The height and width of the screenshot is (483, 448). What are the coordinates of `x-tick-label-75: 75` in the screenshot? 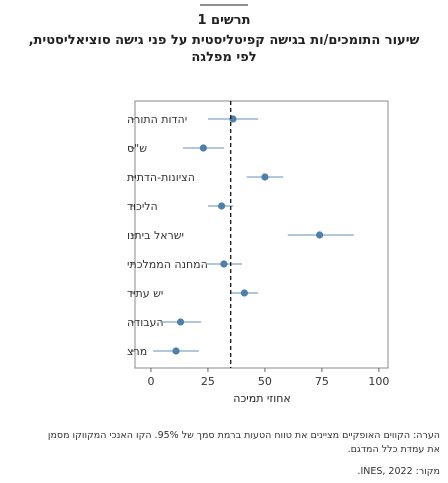 It's located at (322, 381).